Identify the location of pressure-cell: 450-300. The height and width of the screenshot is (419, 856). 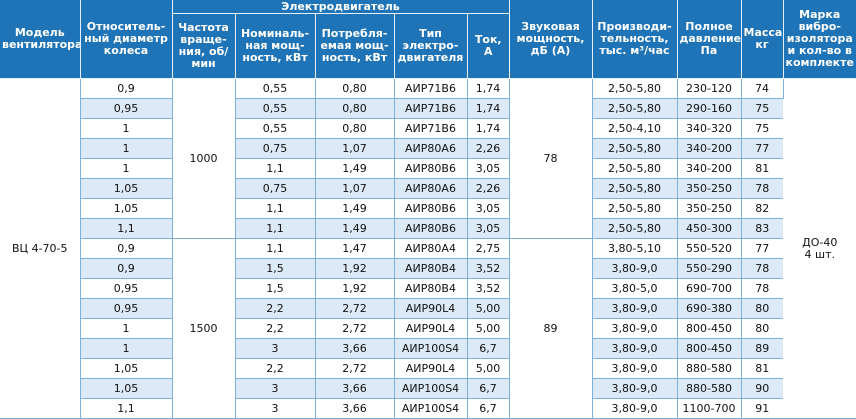
(709, 228).